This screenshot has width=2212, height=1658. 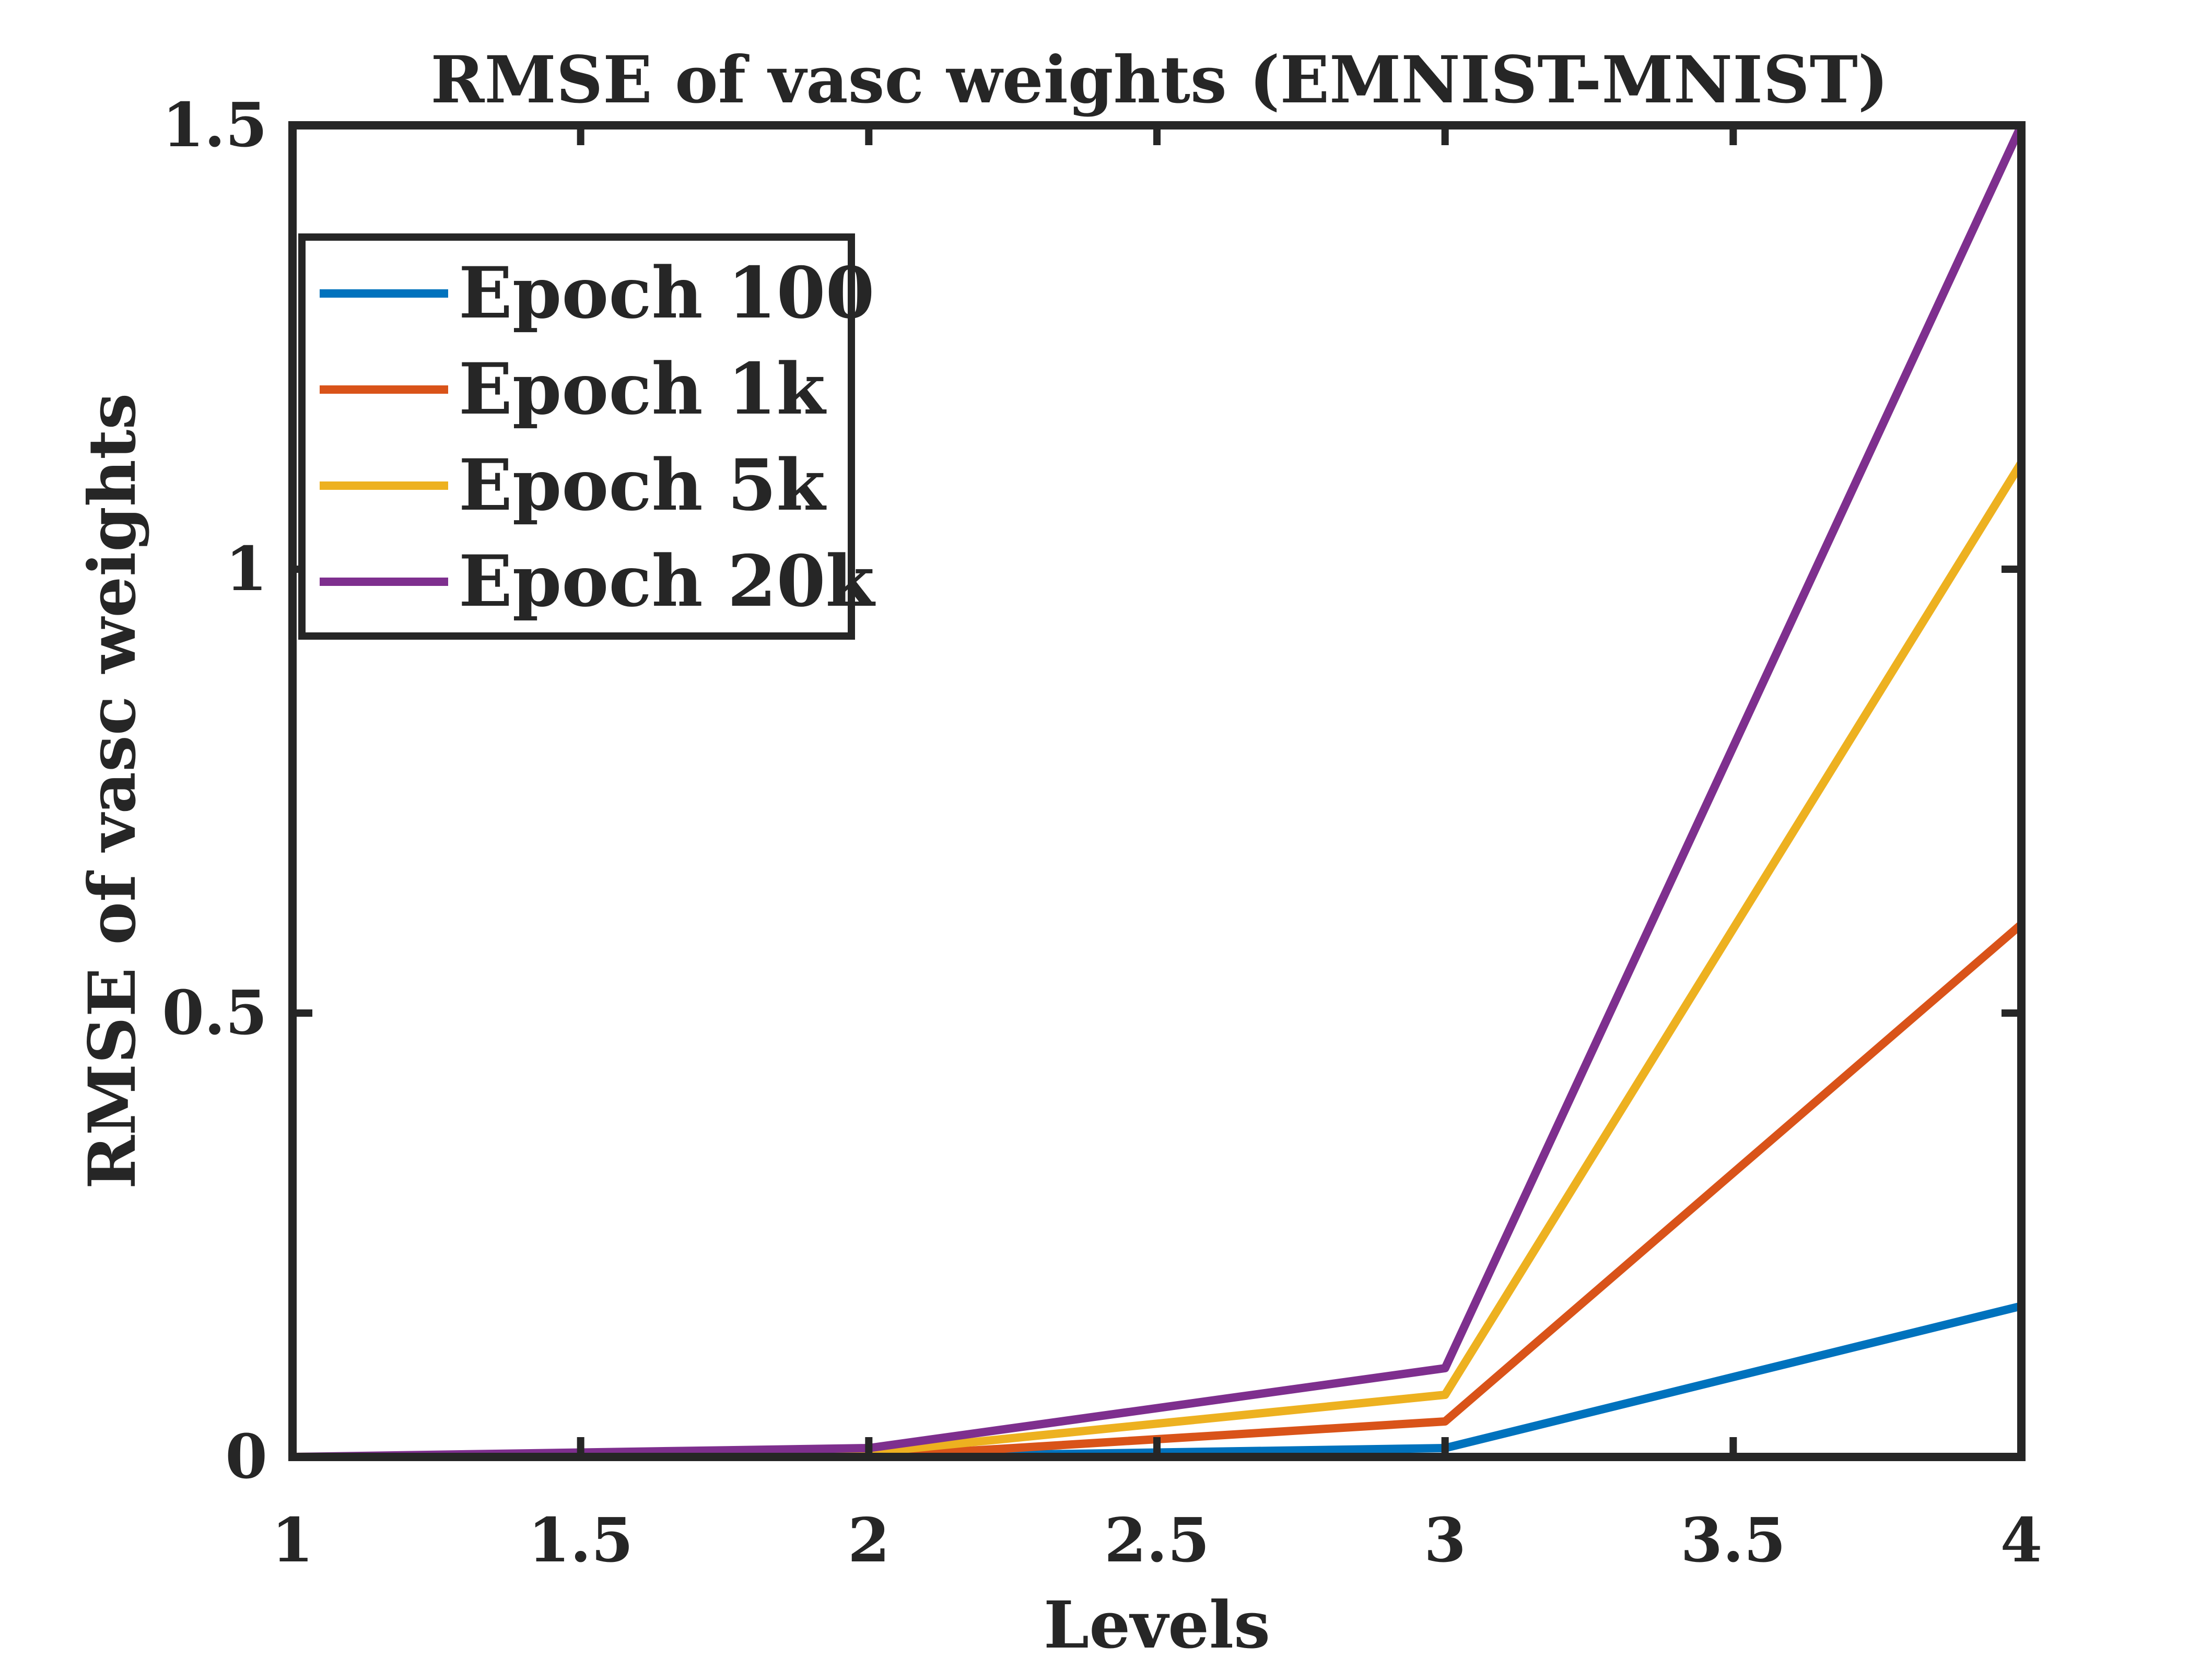 What do you see at coordinates (112, 791) in the screenshot?
I see `y-axis-label: RMSE of vasc weights` at bounding box center [112, 791].